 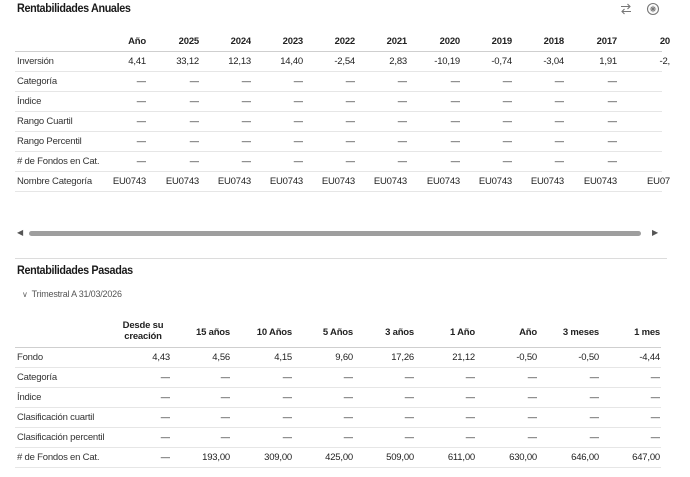 I want to click on period-selector: ∨ Trimestral A 31/03/2026, so click(x=72, y=294).